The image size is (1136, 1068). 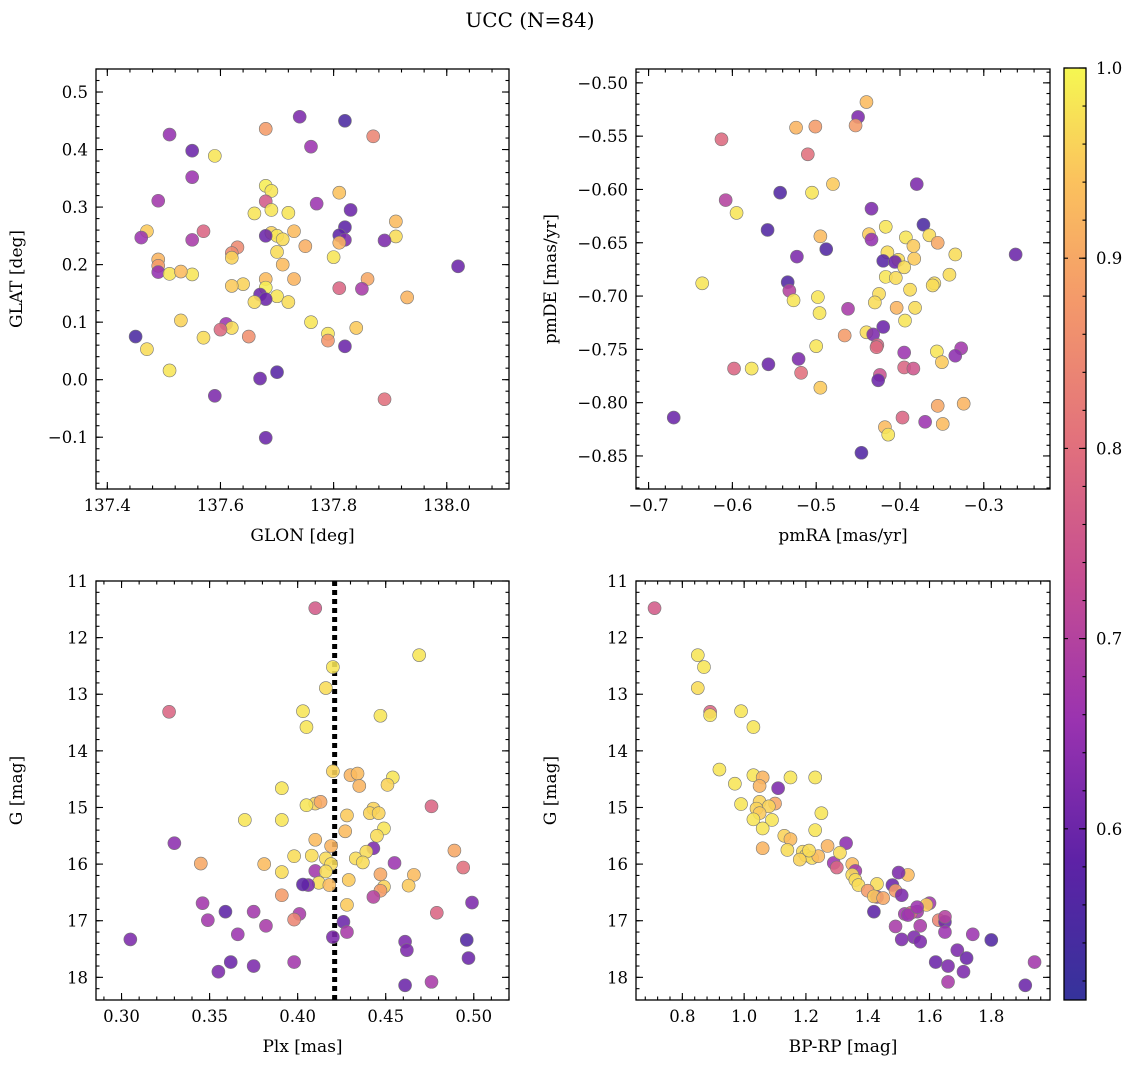 What do you see at coordinates (68, 437) in the screenshot?
I see `y-tick-label: −0.1` at bounding box center [68, 437].